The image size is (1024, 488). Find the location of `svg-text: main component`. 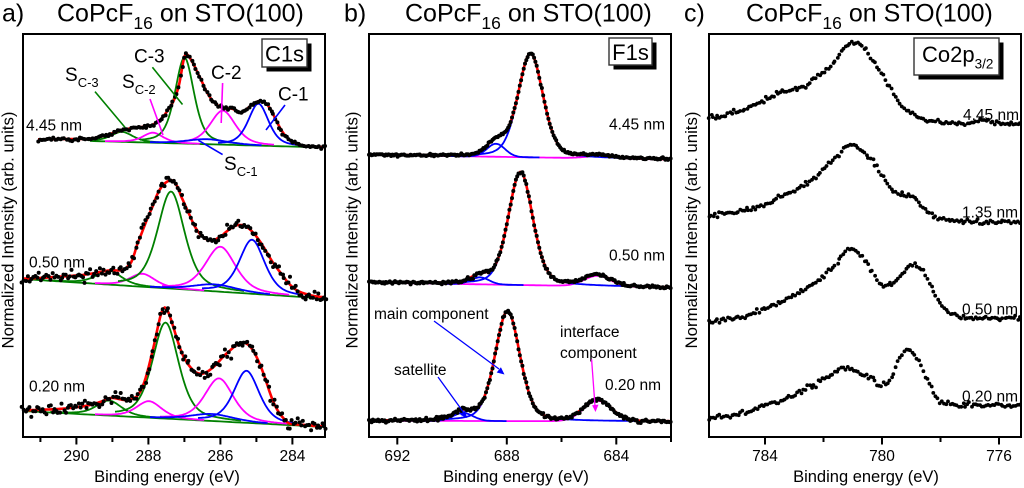

svg-text: main component is located at coordinates (431, 314).